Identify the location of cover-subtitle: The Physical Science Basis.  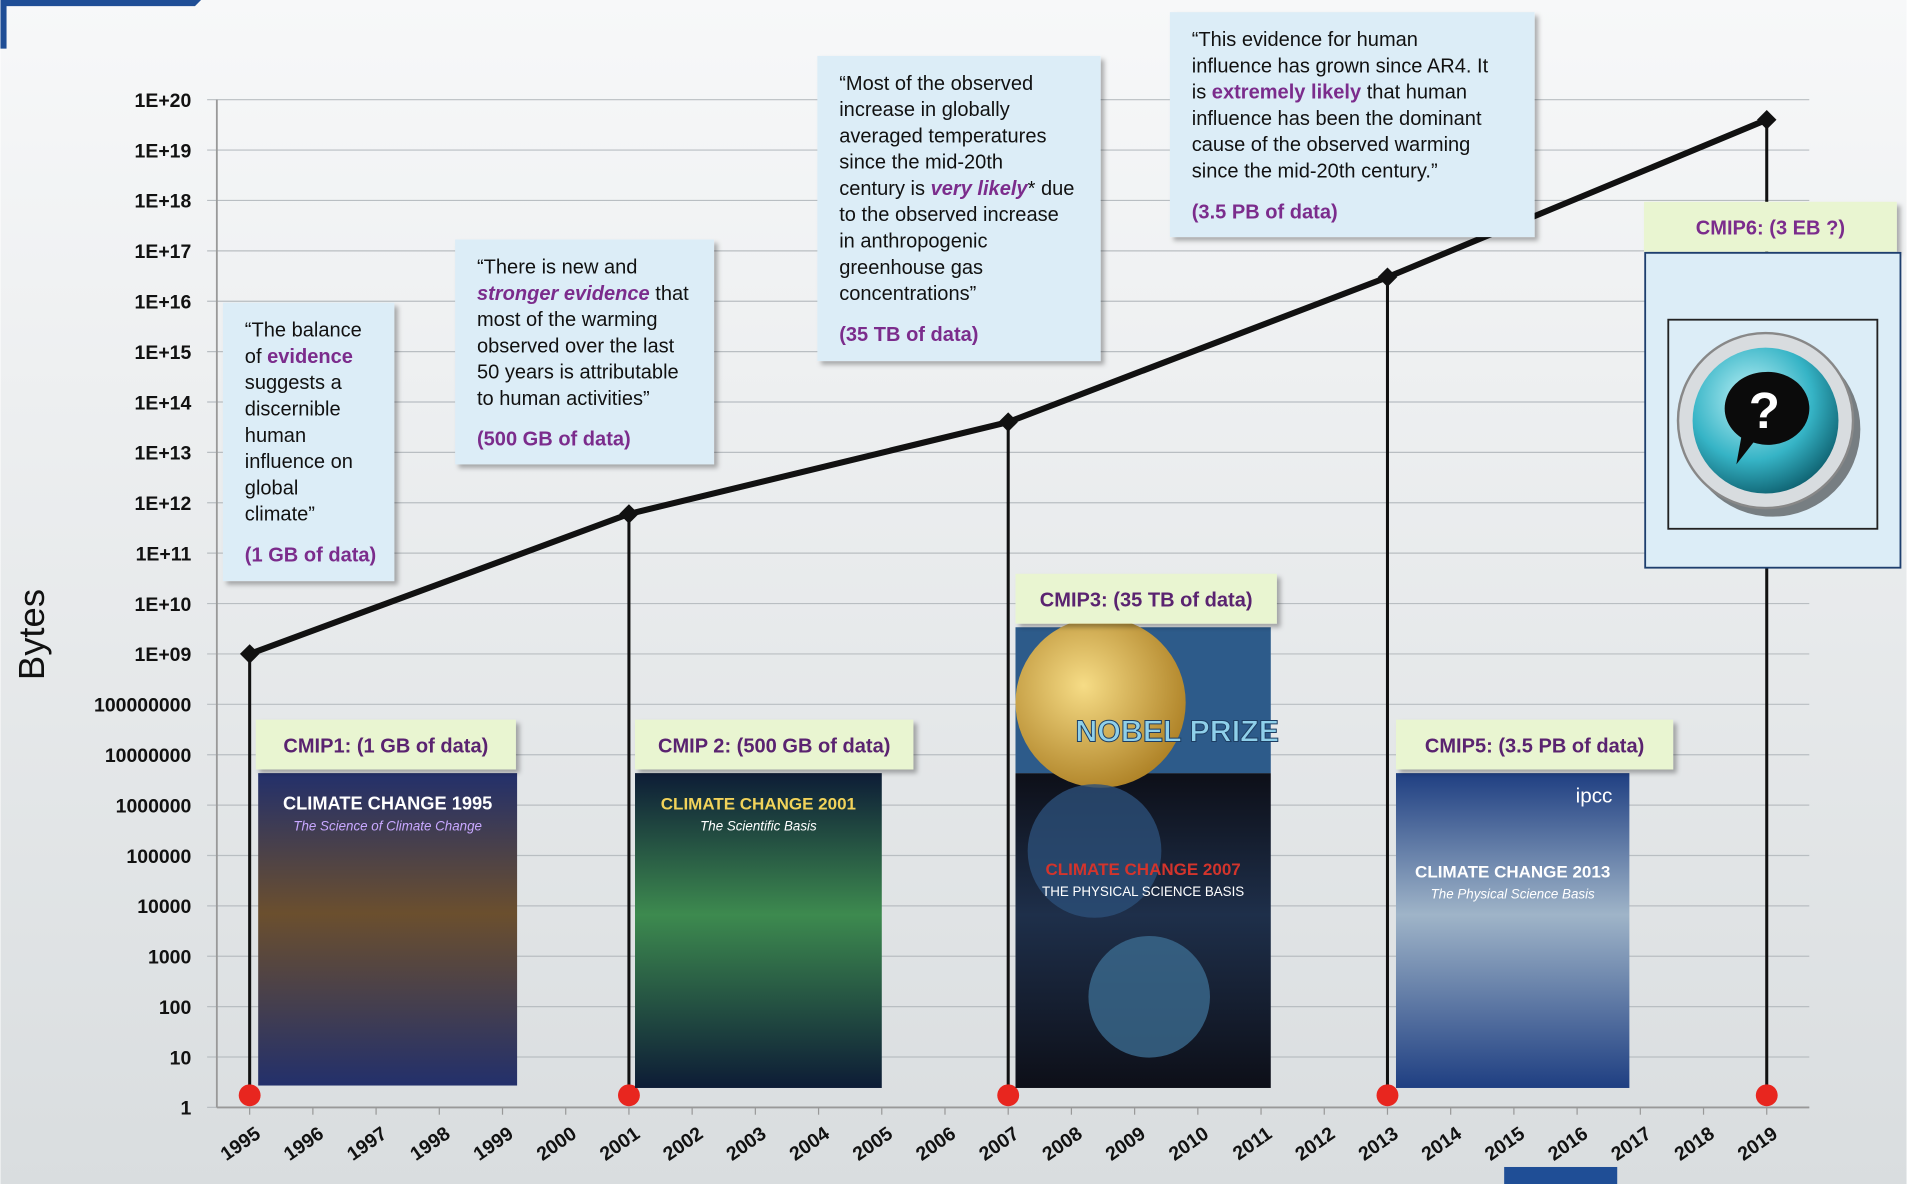
(1513, 893).